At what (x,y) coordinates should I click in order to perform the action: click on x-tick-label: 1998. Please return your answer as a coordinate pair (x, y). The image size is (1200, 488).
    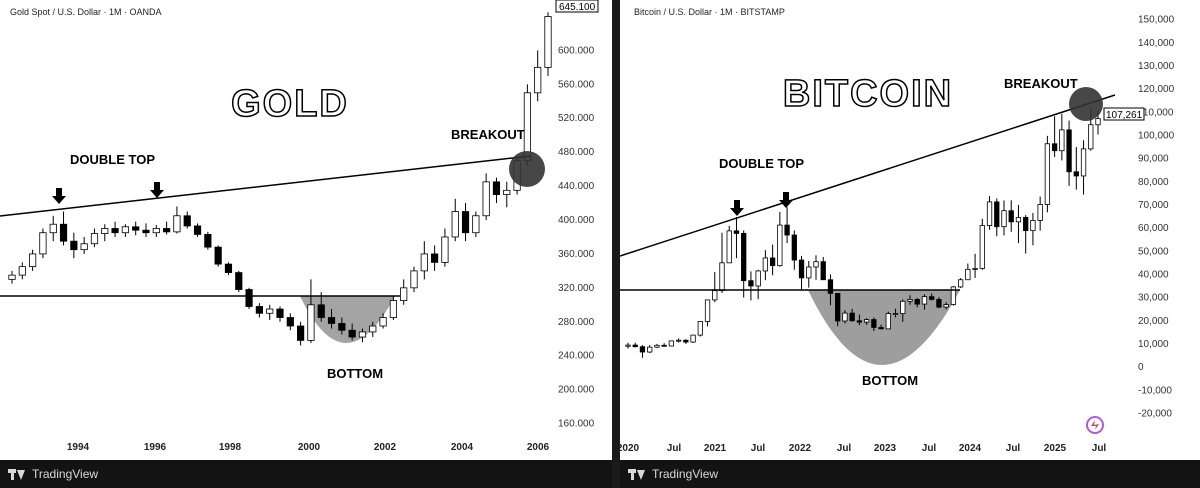
    Looking at the image, I should click on (230, 447).